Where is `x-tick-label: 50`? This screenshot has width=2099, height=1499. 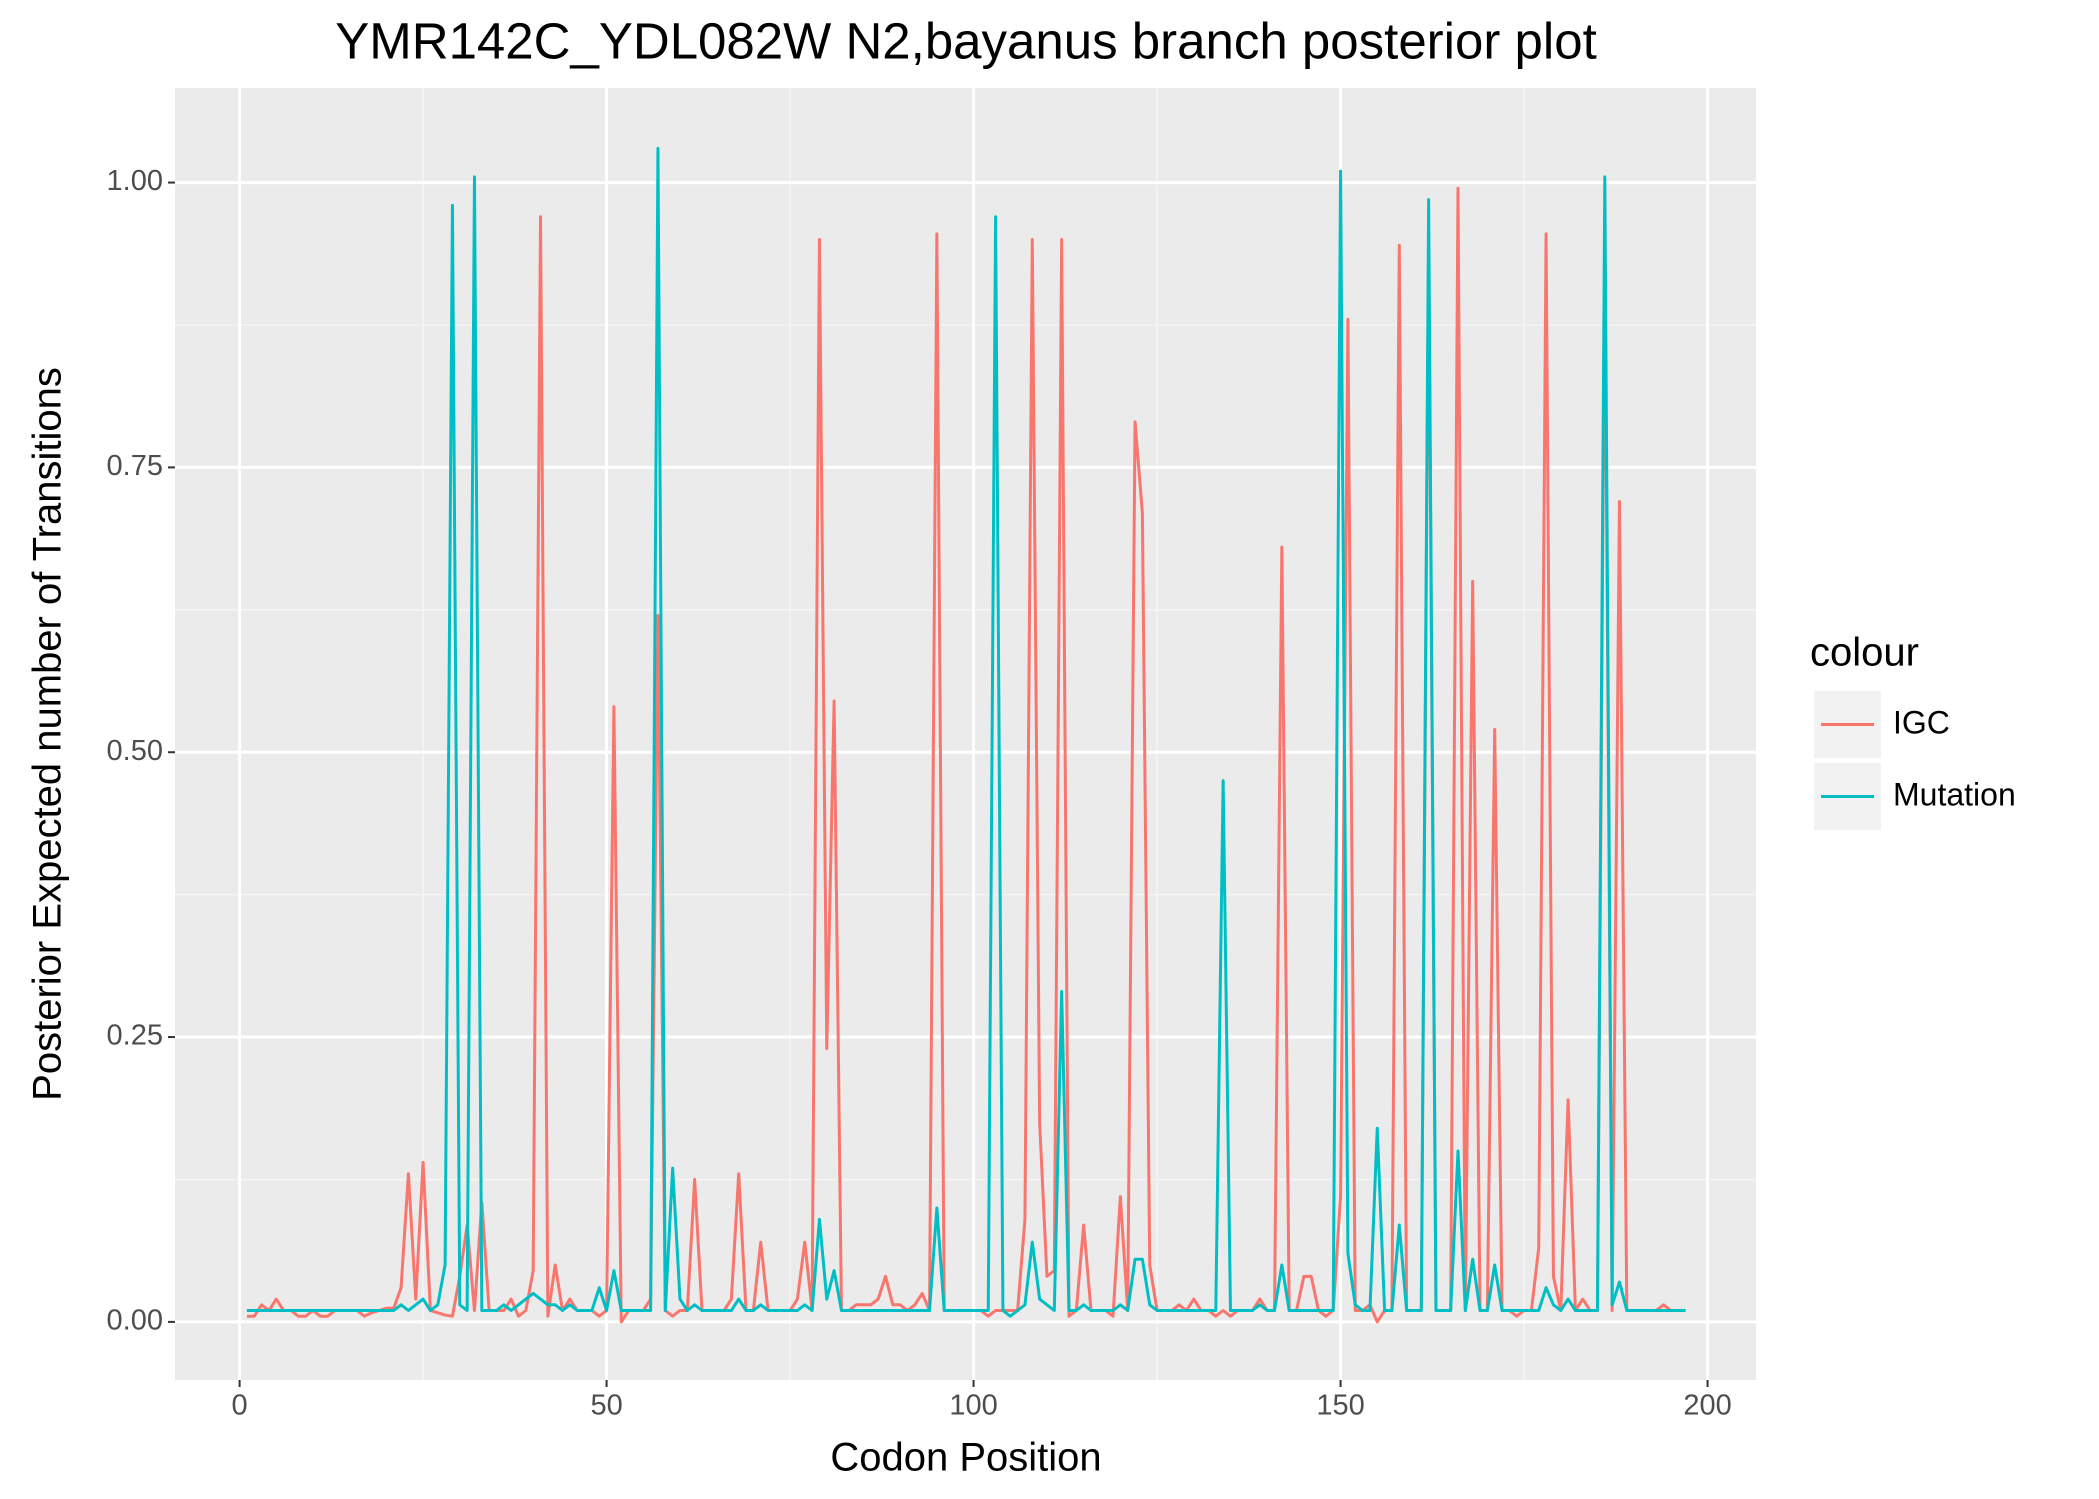 x-tick-label: 50 is located at coordinates (606, 1406).